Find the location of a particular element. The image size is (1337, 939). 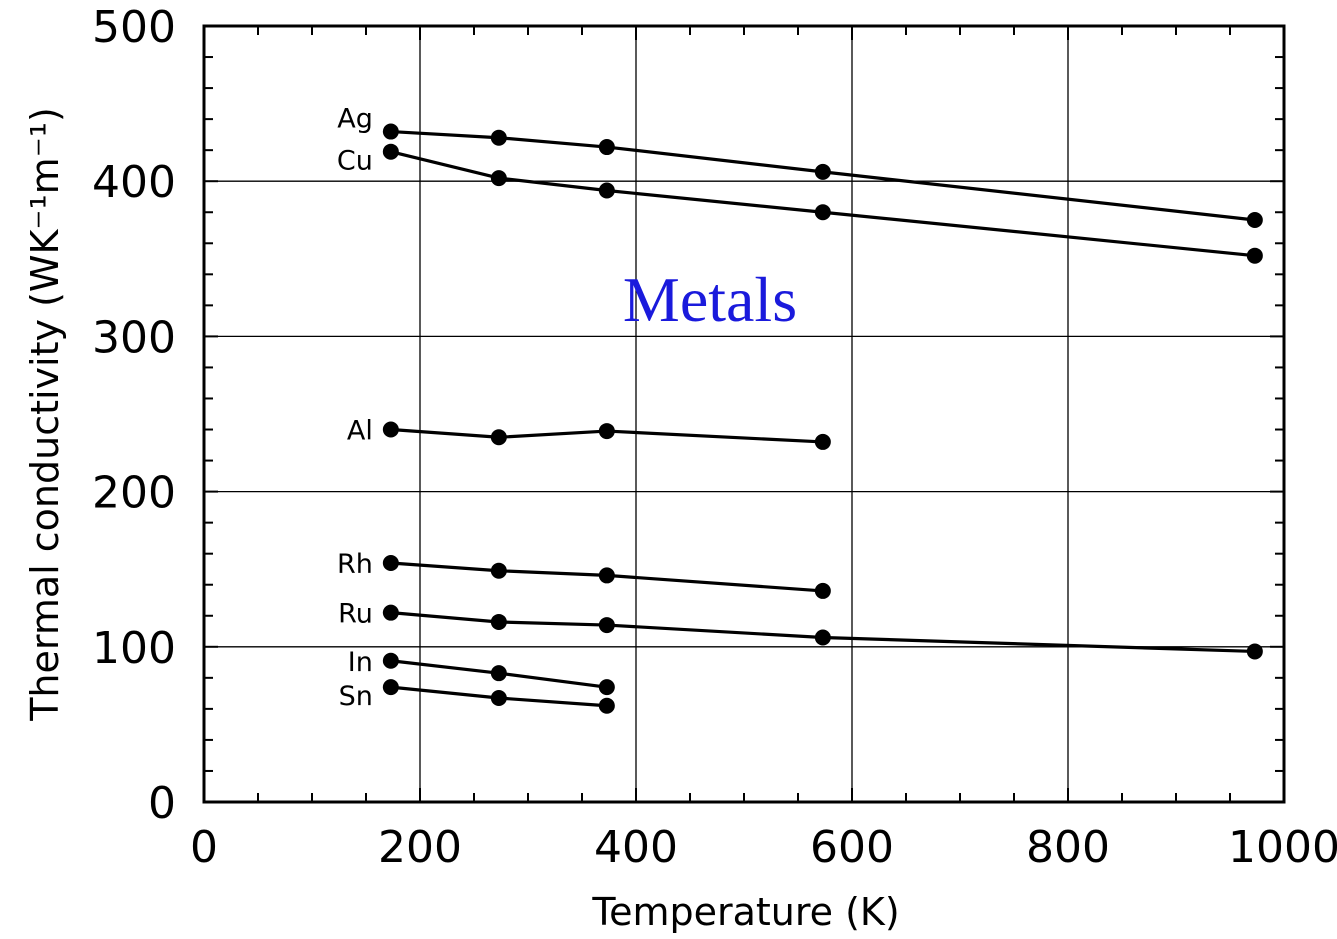

series-al: Al is located at coordinates (589, 433).